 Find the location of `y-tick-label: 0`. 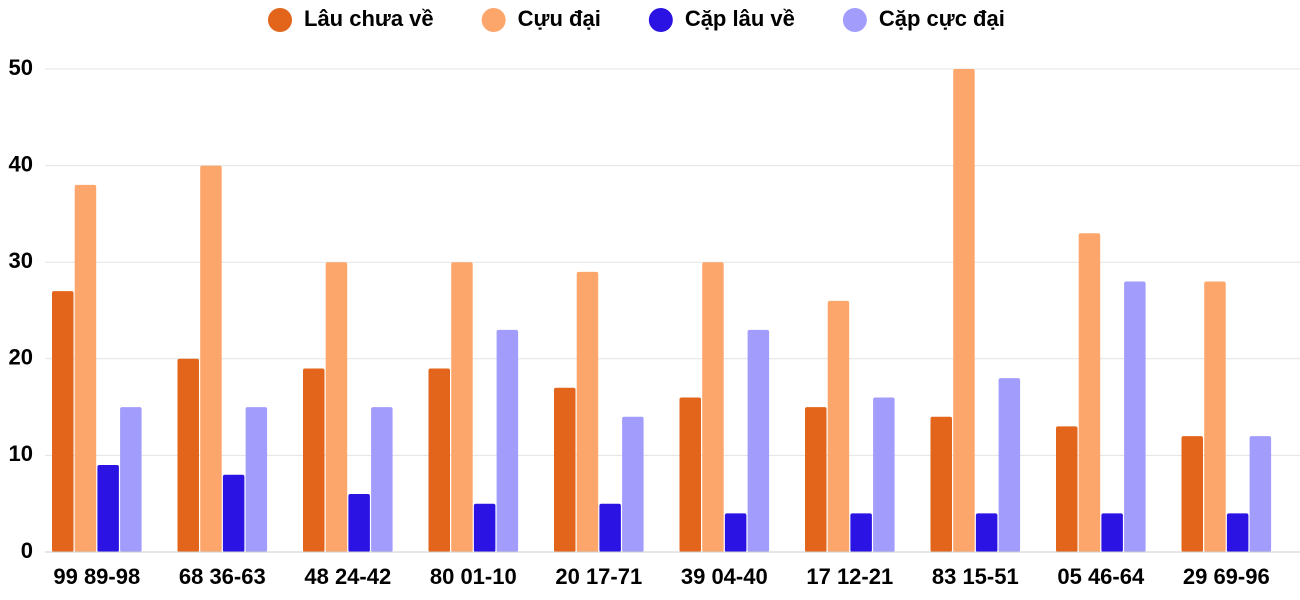

y-tick-label: 0 is located at coordinates (27, 550).